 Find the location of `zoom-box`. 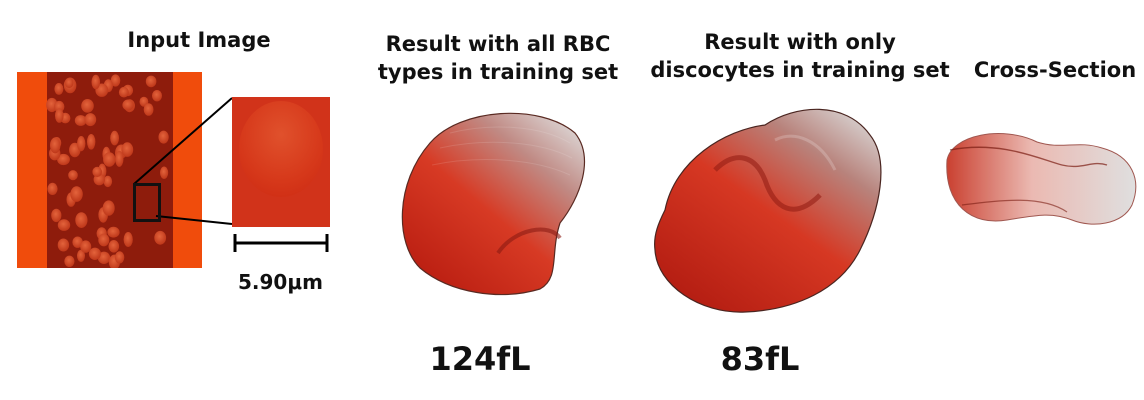

zoom-box is located at coordinates (147, 202).